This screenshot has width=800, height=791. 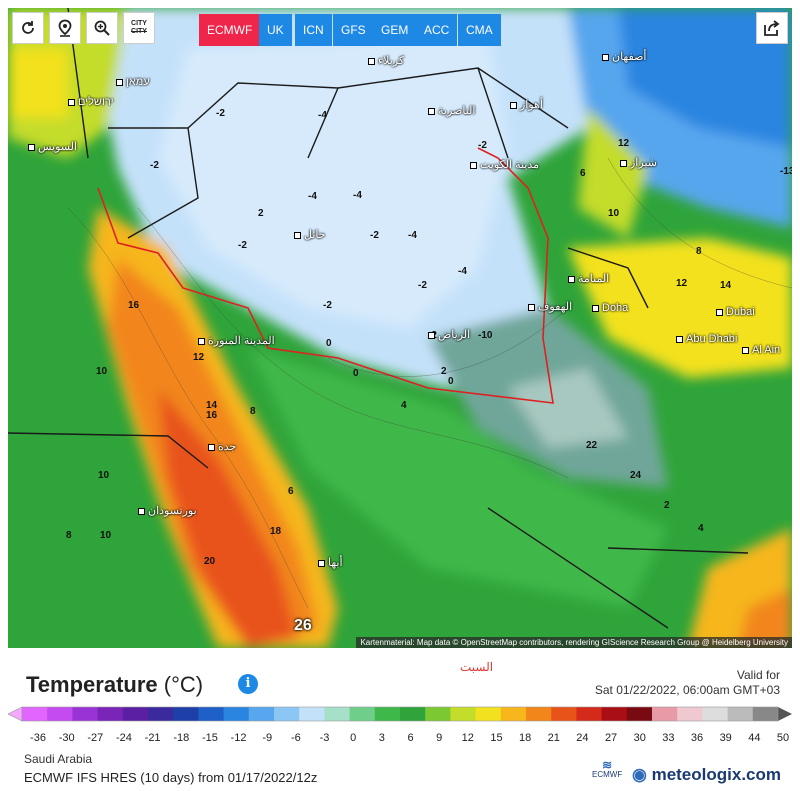 I want to click on legend-title-text: Temperature, so click(x=92, y=684).